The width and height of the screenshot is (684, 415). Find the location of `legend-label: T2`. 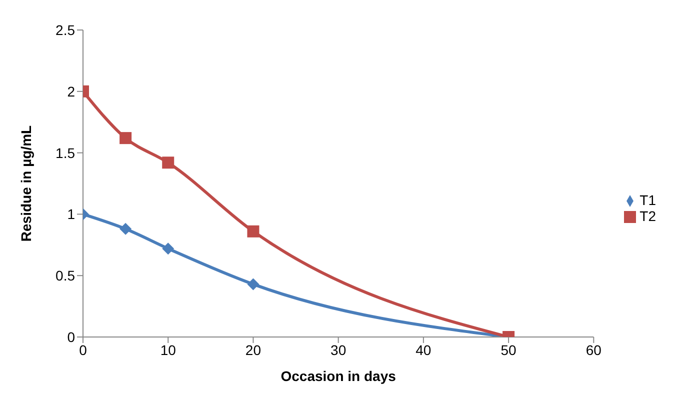

legend-label: T2 is located at coordinates (648, 216).